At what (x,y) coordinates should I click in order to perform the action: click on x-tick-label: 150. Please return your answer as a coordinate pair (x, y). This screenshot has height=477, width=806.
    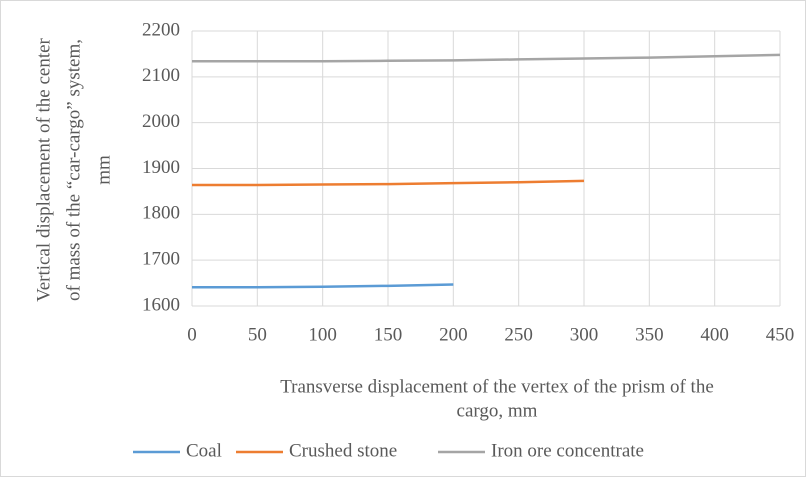
    Looking at the image, I should click on (388, 334).